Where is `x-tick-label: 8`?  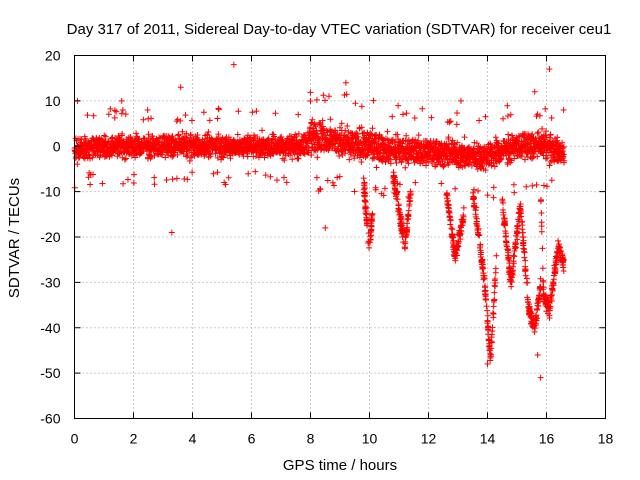 x-tick-label: 8 is located at coordinates (311, 439).